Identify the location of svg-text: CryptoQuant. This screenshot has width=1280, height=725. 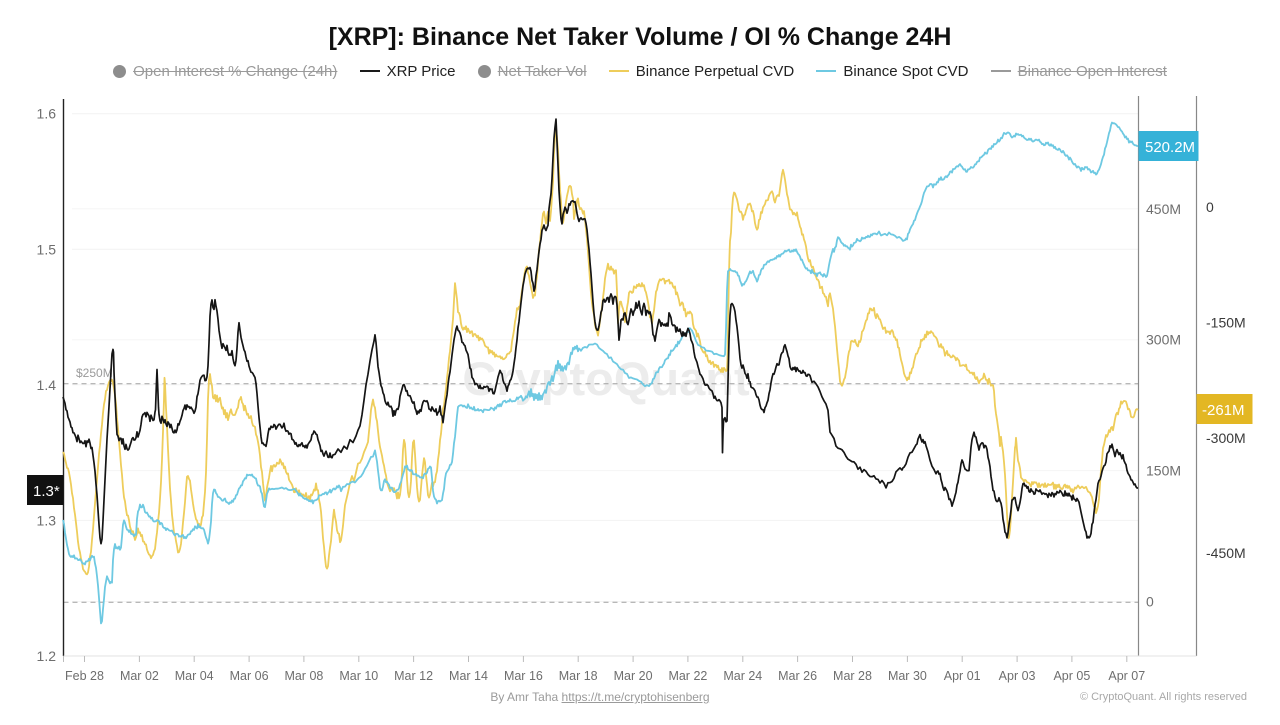
(606, 378).